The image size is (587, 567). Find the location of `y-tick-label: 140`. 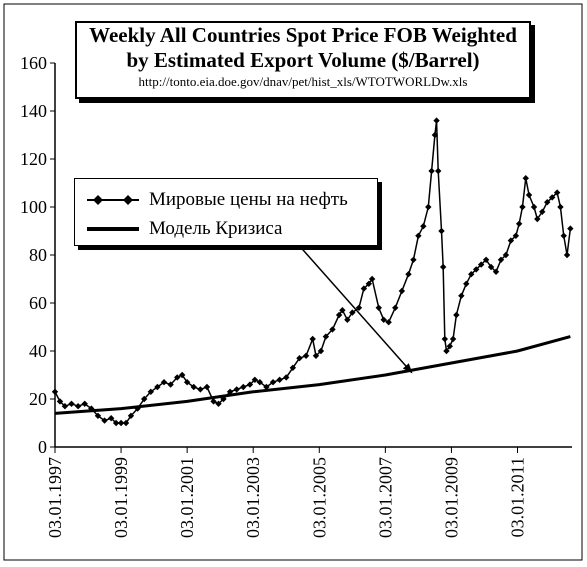

y-tick-label: 140 is located at coordinates (33, 111).